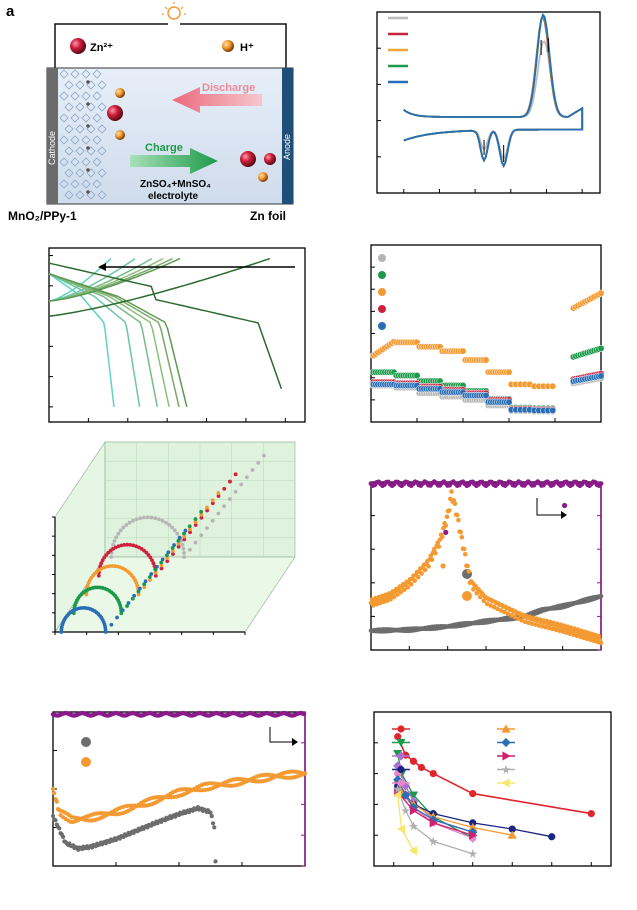 This screenshot has height=910, width=637. I want to click on discharge-arrow, so click(217, 100).